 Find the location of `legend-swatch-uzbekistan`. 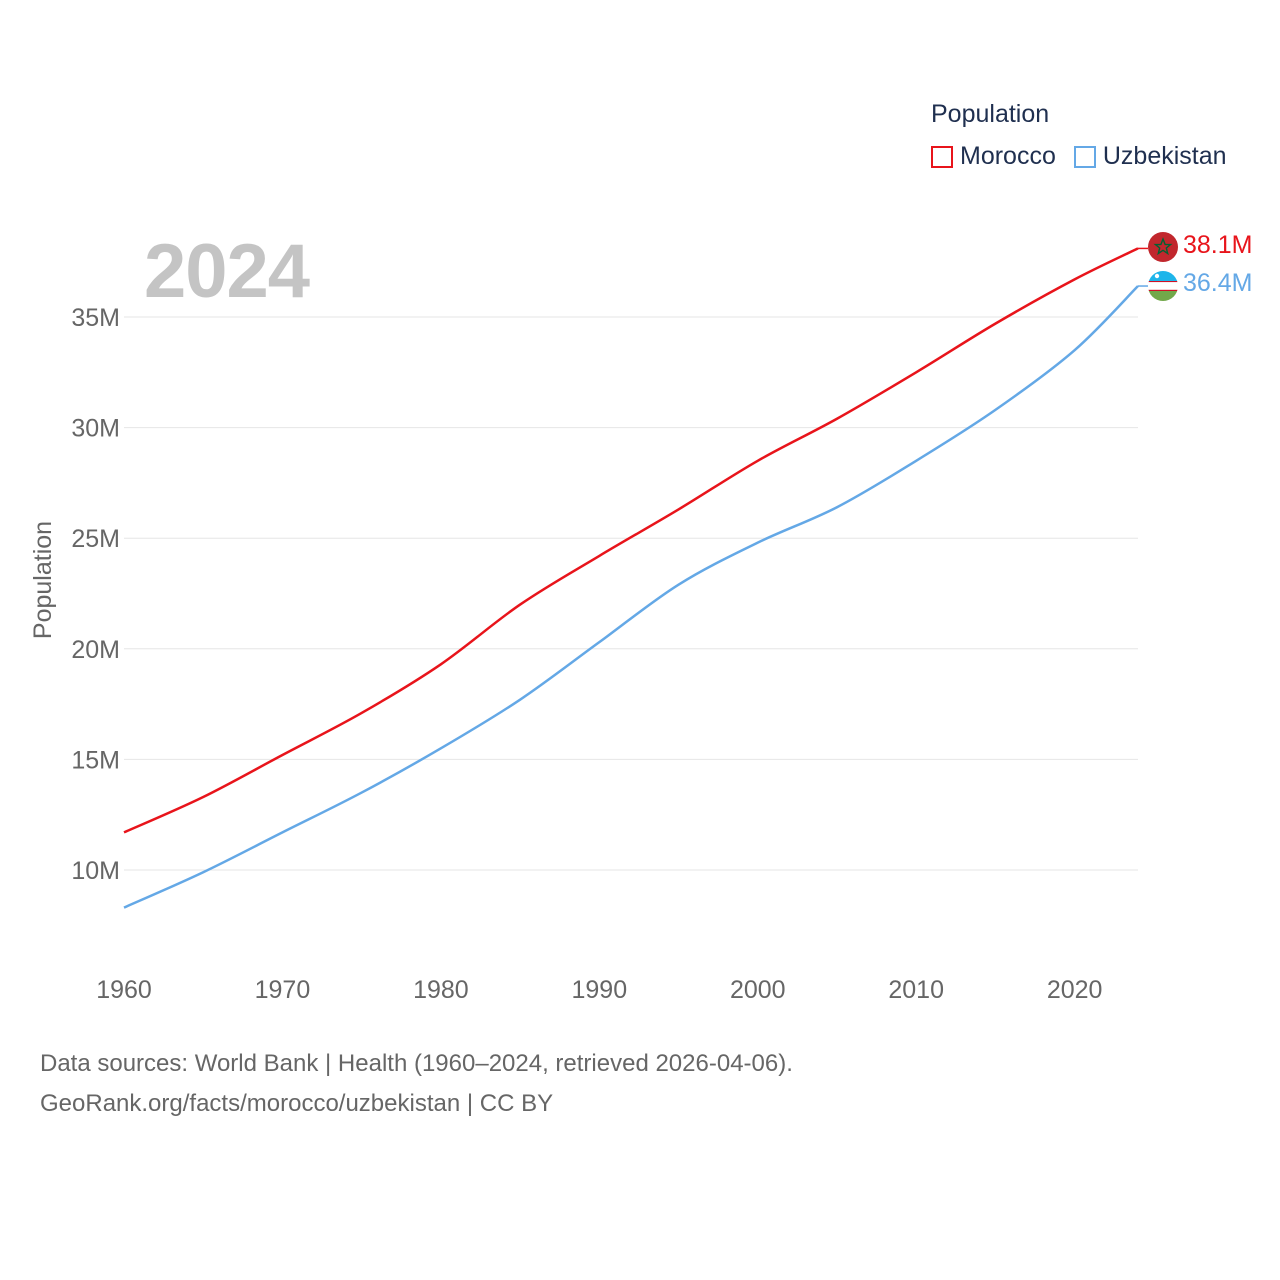

legend-swatch-uzbekistan is located at coordinates (1084, 156).